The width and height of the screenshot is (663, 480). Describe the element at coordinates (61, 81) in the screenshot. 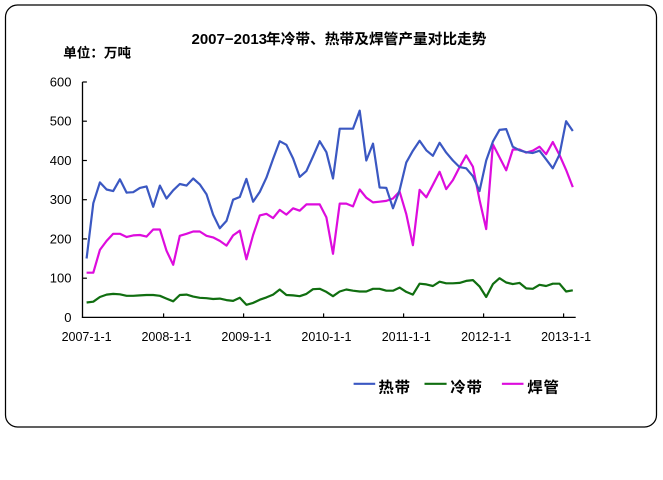

I see `svg-text: 600` at that location.